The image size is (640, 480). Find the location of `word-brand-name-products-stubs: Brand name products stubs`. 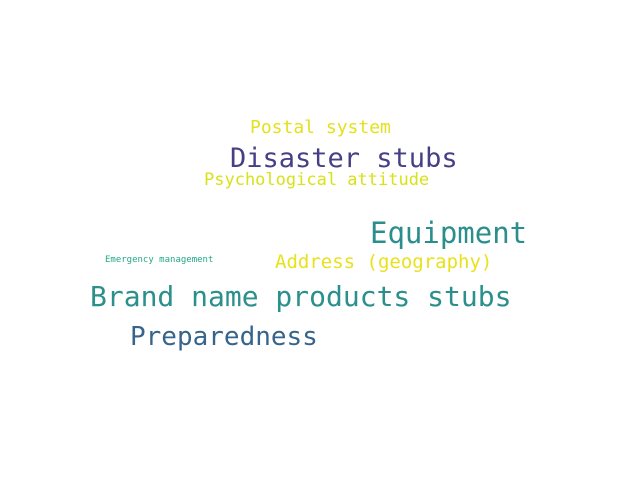

word-brand-name-products-stubs: Brand name products stubs is located at coordinates (301, 296).